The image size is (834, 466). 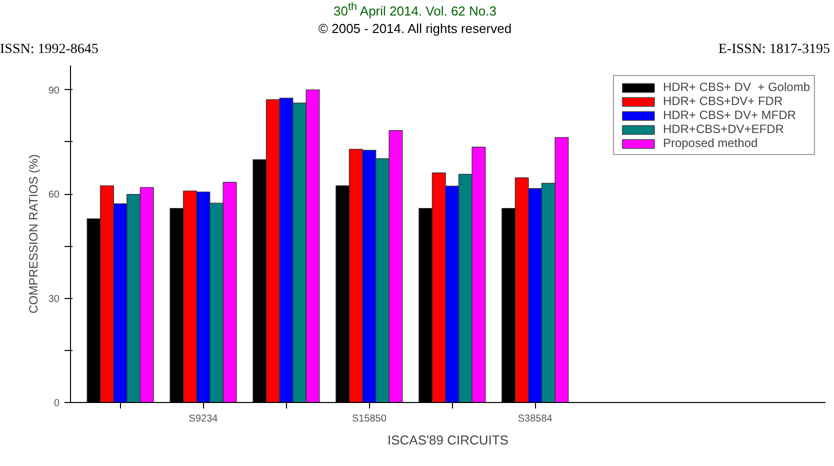 I want to click on y-tick-label: 30, so click(x=54, y=299).